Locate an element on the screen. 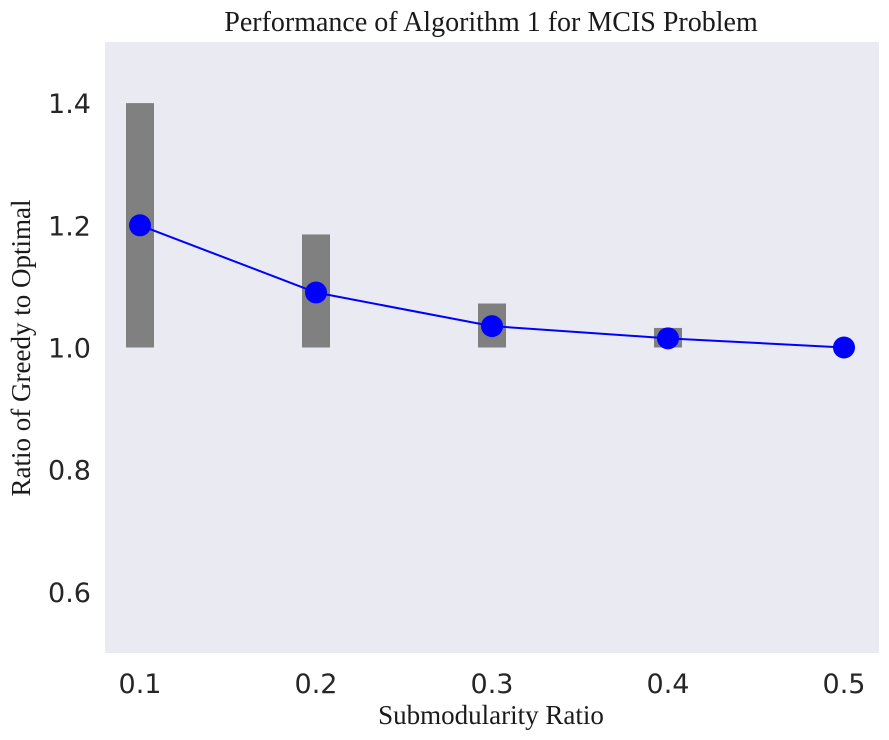  y-axis-label: Ratio of Greedy to Optimal is located at coordinates (21, 348).